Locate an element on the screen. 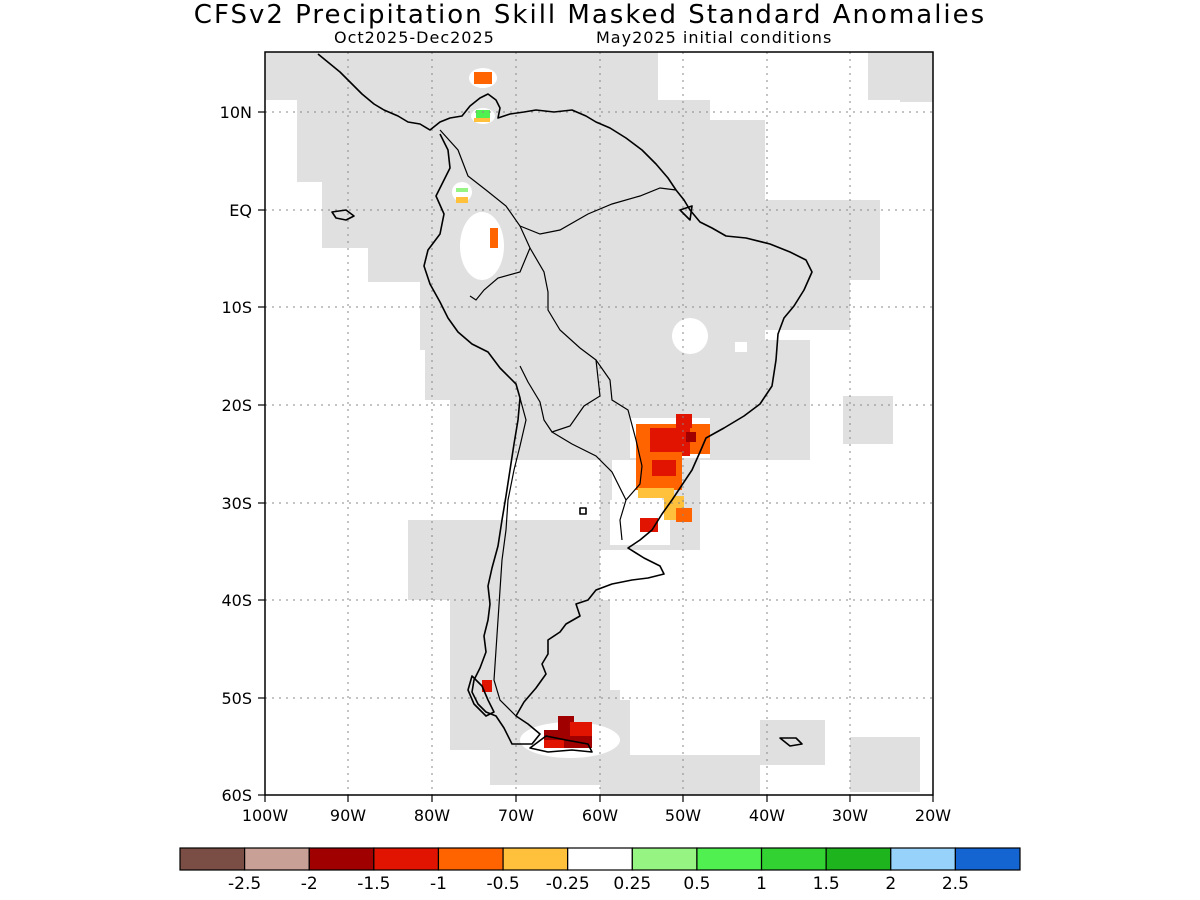 This screenshot has width=1200, height=900. lon-label: 40W is located at coordinates (767, 815).